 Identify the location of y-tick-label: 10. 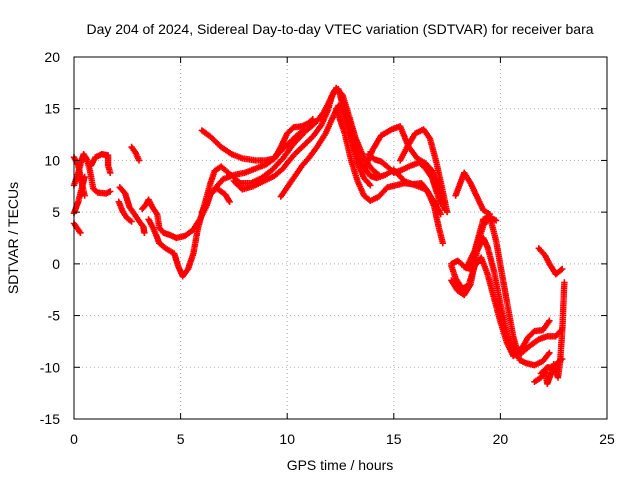
(52, 160).